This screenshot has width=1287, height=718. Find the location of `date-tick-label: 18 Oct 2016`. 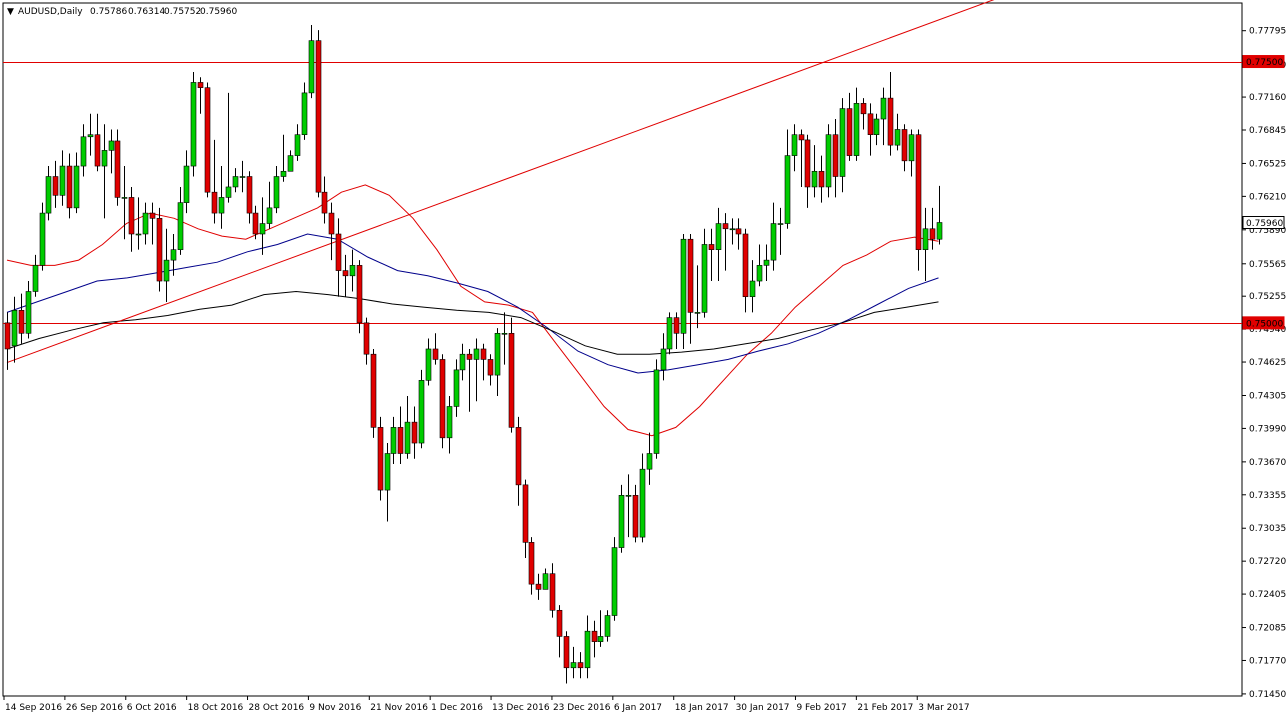

date-tick-label: 18 Oct 2016 is located at coordinates (216, 708).